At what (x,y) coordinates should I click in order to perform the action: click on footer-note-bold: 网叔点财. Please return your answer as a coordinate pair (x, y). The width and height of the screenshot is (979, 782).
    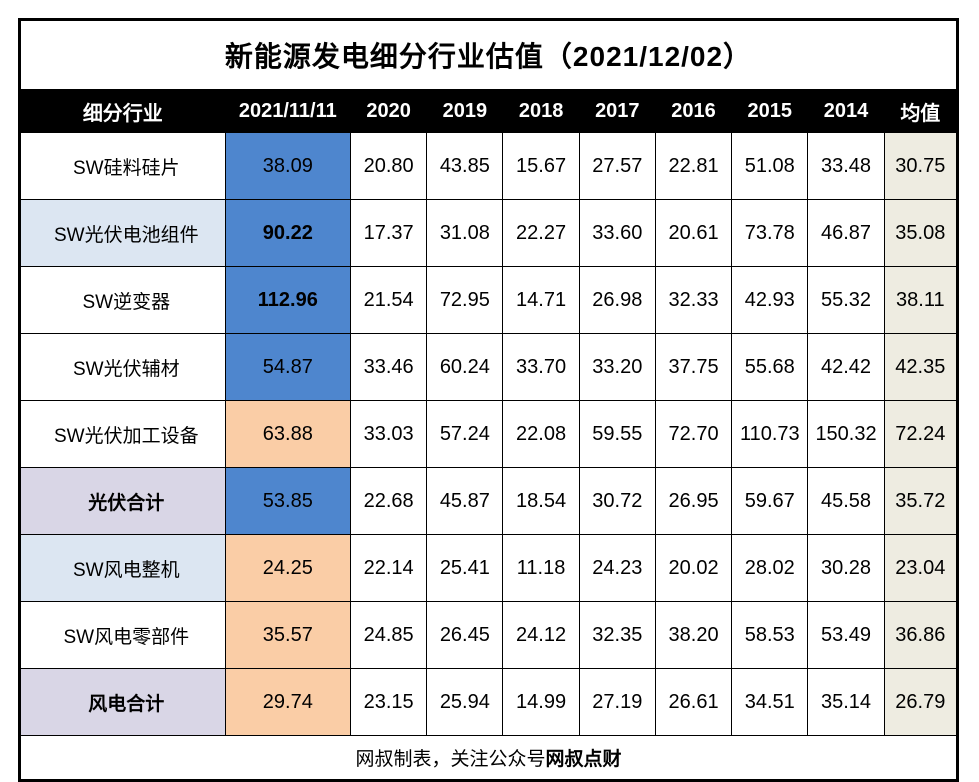
    Looking at the image, I should click on (583, 759).